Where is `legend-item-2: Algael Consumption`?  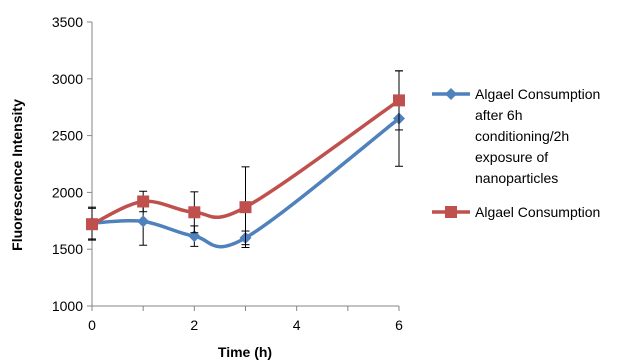
legend-item-2: Algael Consumption is located at coordinates (516, 212).